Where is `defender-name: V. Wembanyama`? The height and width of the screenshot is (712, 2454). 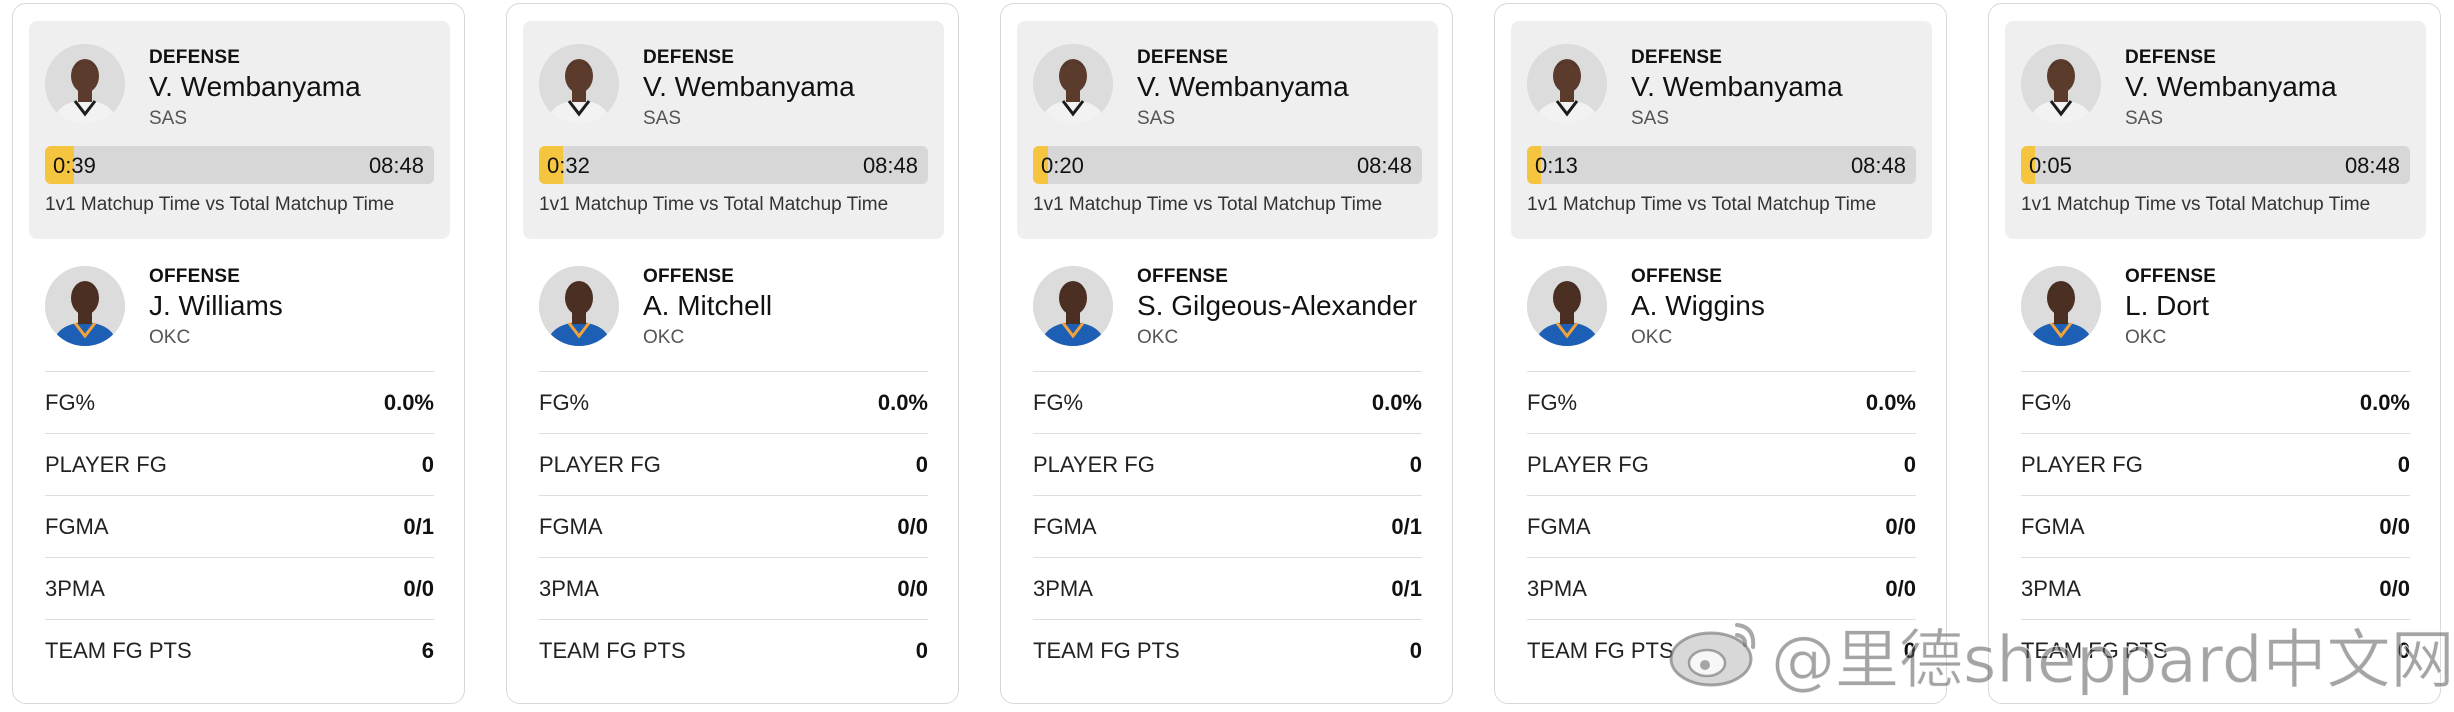 defender-name: V. Wembanyama is located at coordinates (2231, 86).